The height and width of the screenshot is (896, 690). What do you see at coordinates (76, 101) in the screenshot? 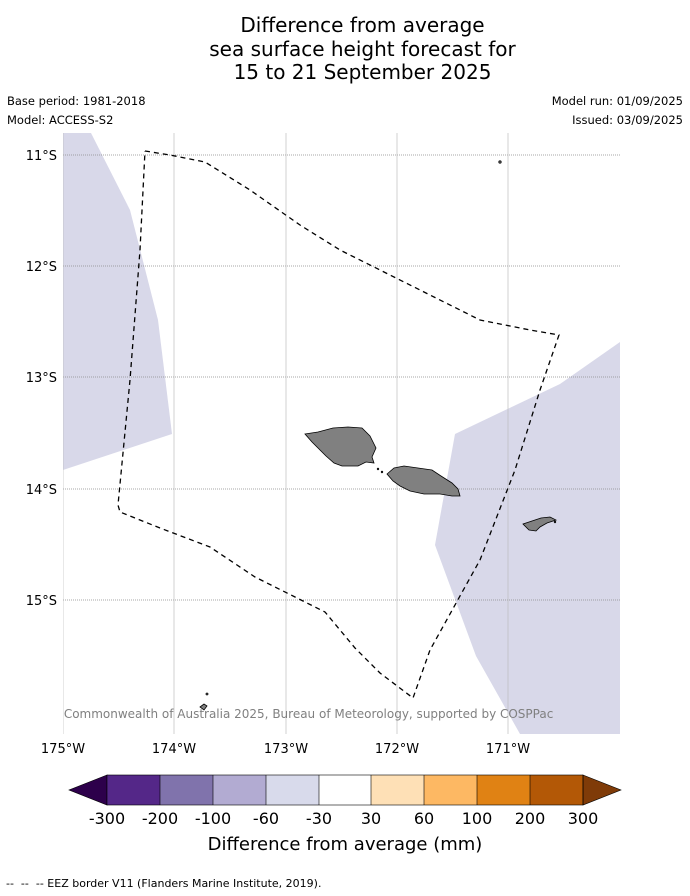
I see `base-period-text: Base period: 1981-2018` at bounding box center [76, 101].